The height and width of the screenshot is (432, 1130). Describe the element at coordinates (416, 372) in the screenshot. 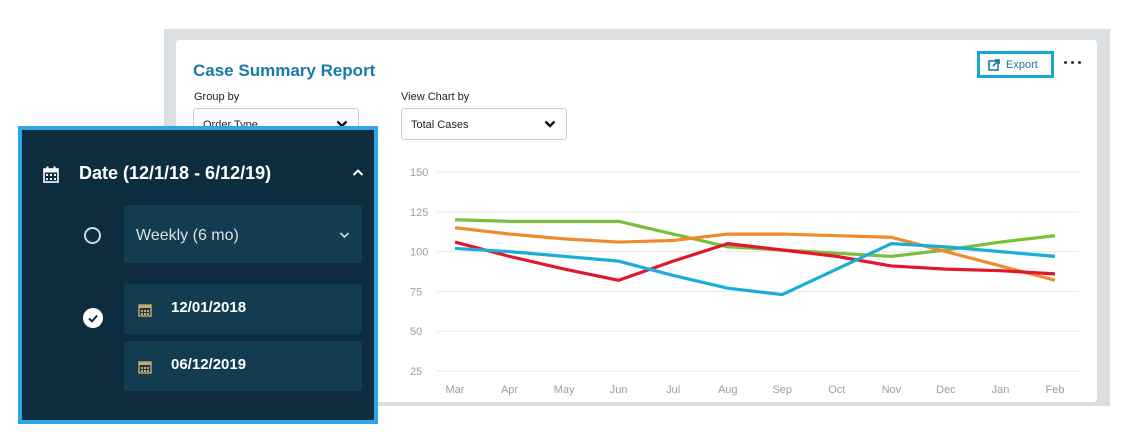

I see `y-tick-label: 25` at that location.